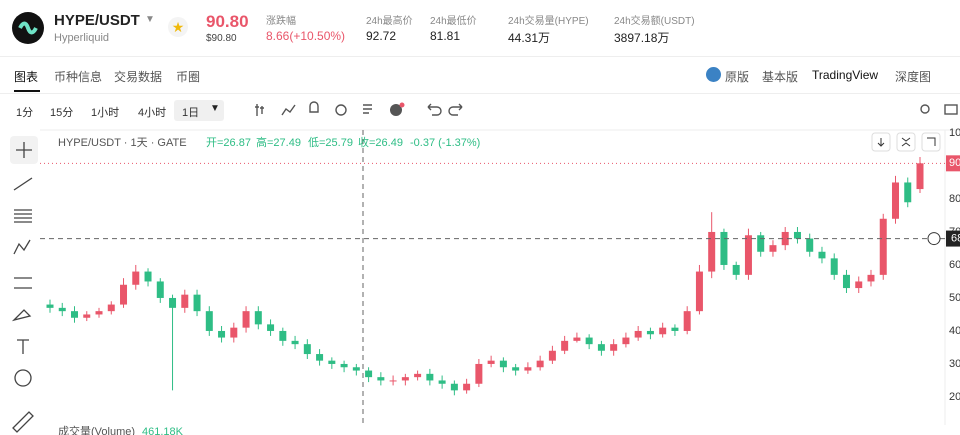  Describe the element at coordinates (453, 21) in the screenshot. I see `stat-label: 24h最低价` at that location.